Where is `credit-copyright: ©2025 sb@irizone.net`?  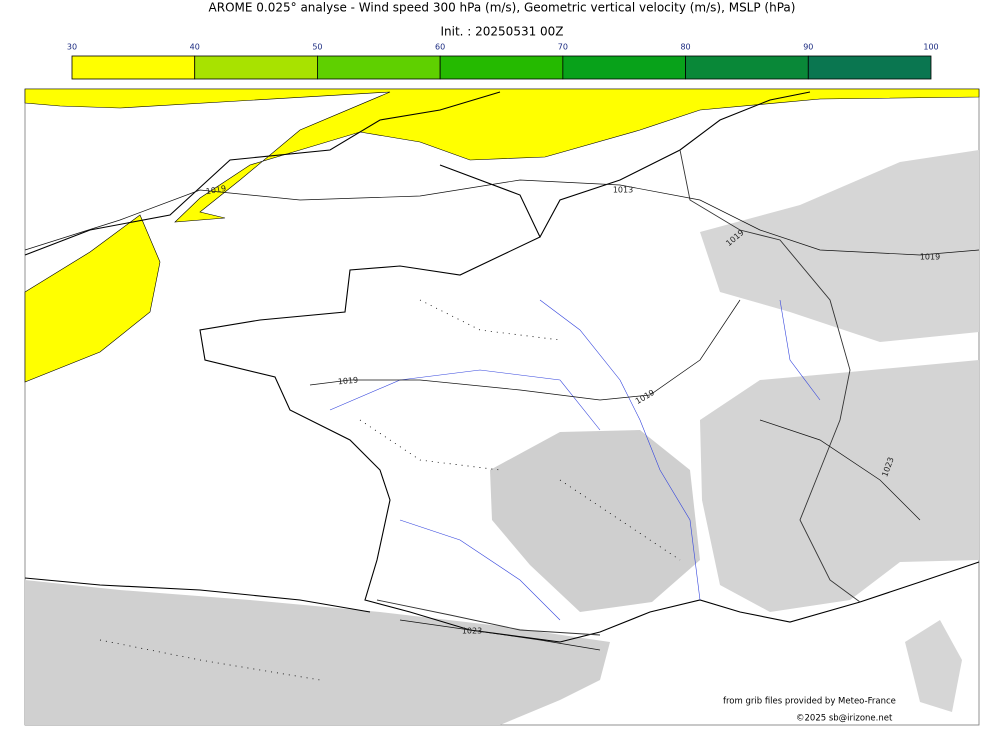
credit-copyright: ©2025 sb@irizone.net is located at coordinates (844, 719).